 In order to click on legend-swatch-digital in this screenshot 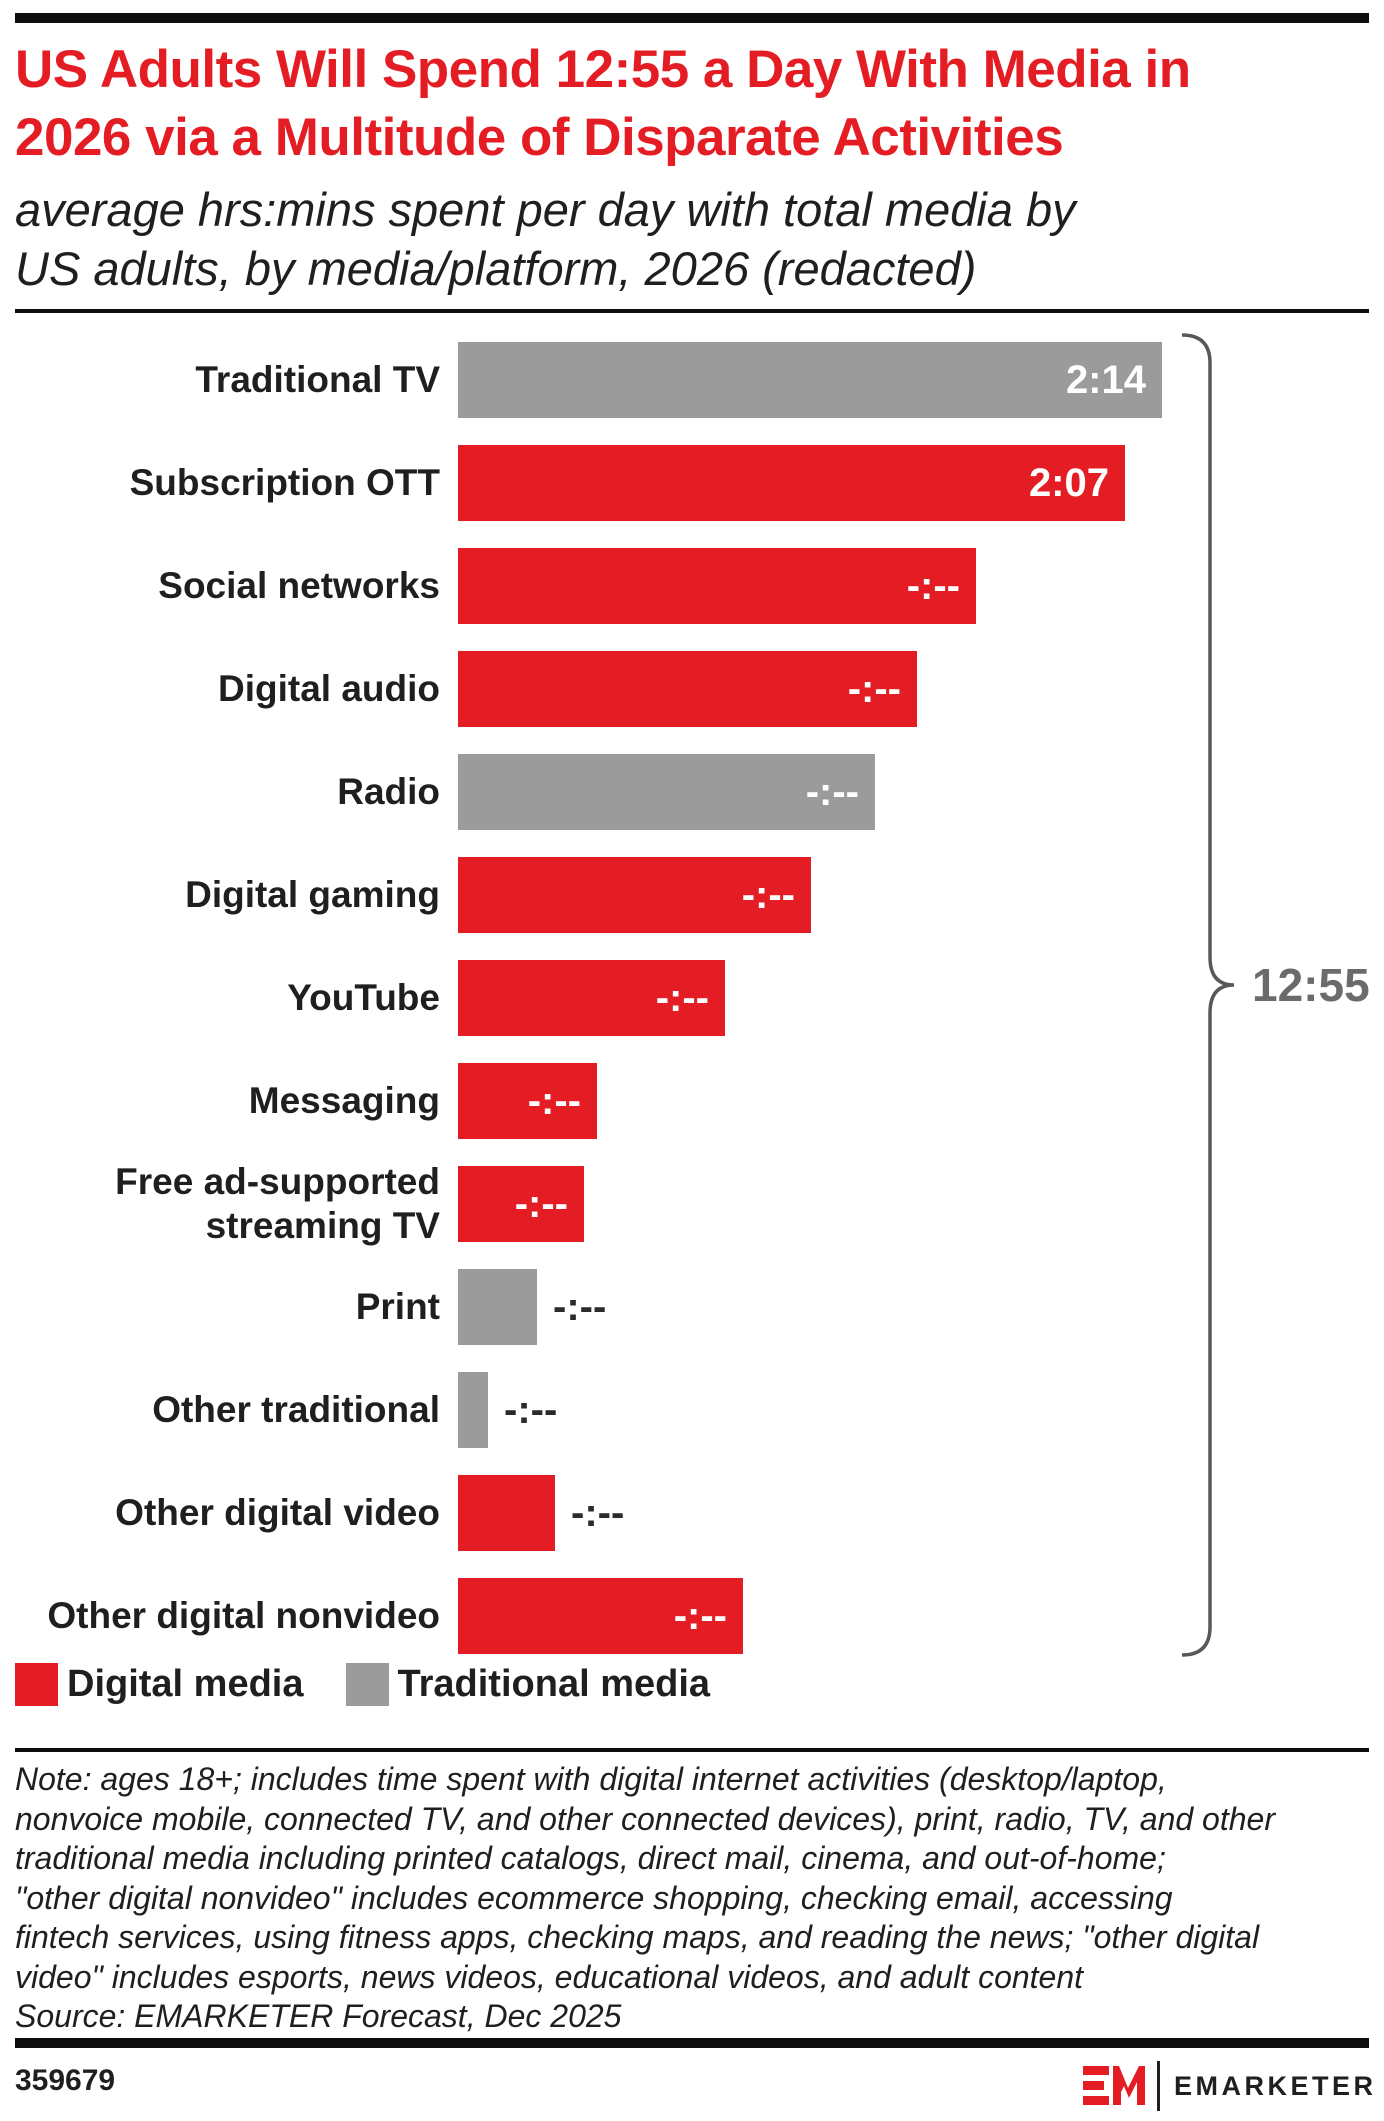, I will do `click(36, 1684)`.